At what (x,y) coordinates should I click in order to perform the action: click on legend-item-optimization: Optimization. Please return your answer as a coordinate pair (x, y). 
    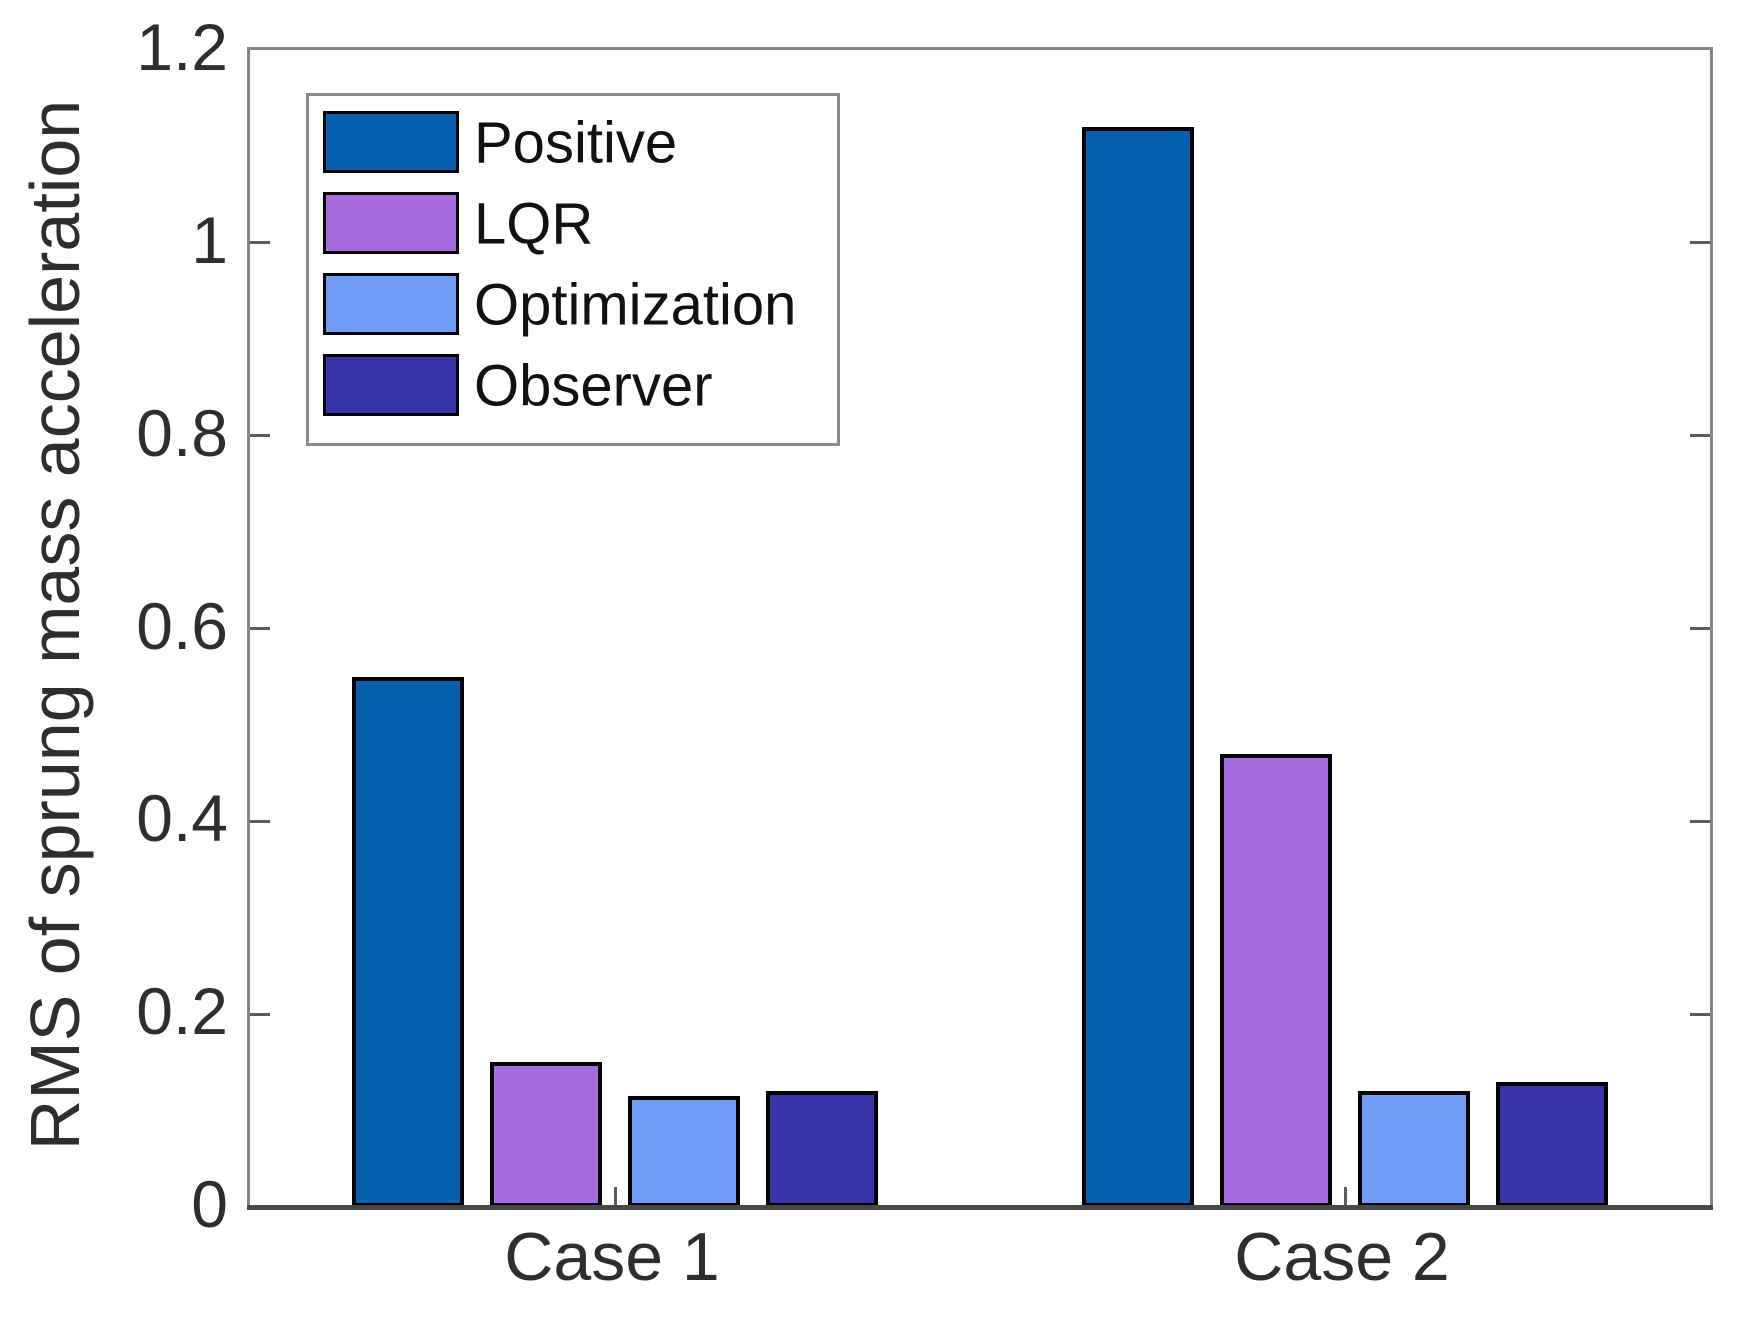
    Looking at the image, I should click on (573, 305).